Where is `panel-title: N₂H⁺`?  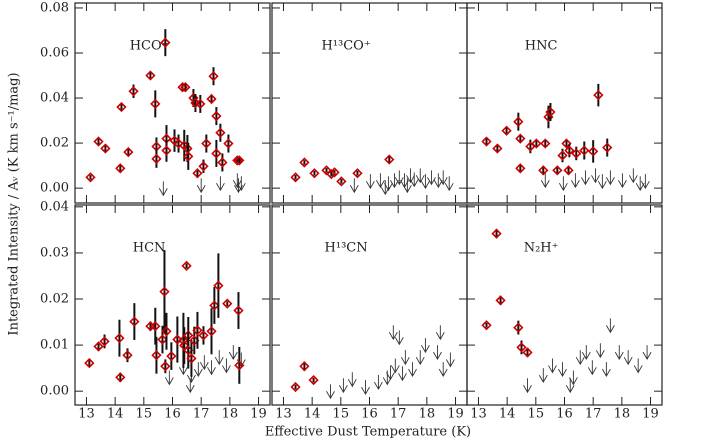 panel-title: N₂H⁺ is located at coordinates (541, 248).